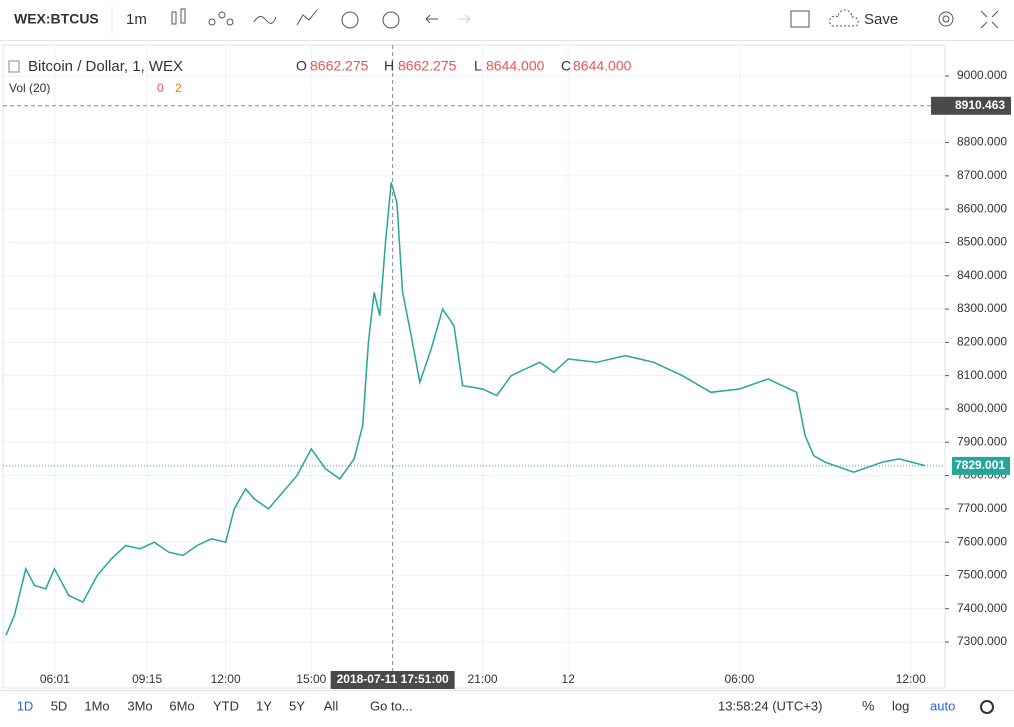 Image resolution: width=1014 pixels, height=727 pixels. Describe the element at coordinates (982, 142) in the screenshot. I see `y-tick-label: 8800.000` at that location.